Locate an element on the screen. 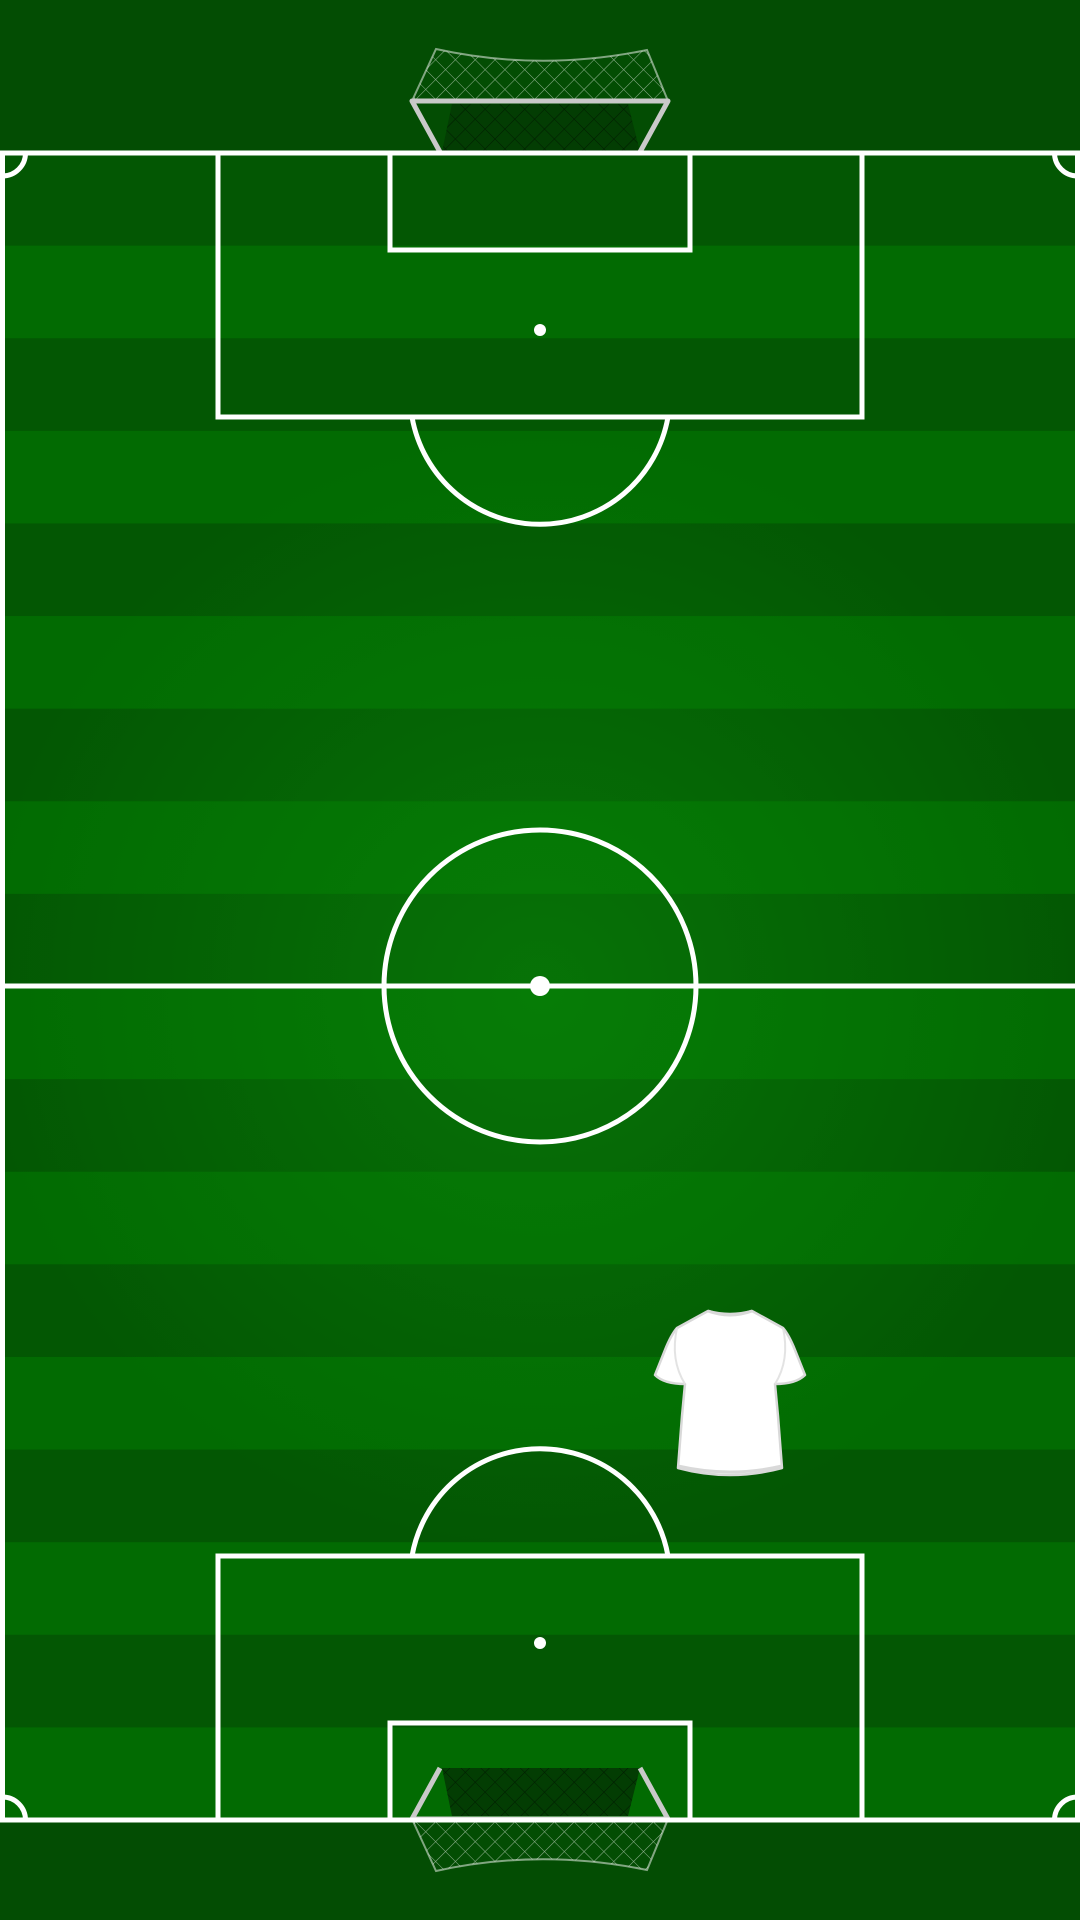 The width and height of the screenshot is (1080, 1920). top-penalty-arc is located at coordinates (540, 471).